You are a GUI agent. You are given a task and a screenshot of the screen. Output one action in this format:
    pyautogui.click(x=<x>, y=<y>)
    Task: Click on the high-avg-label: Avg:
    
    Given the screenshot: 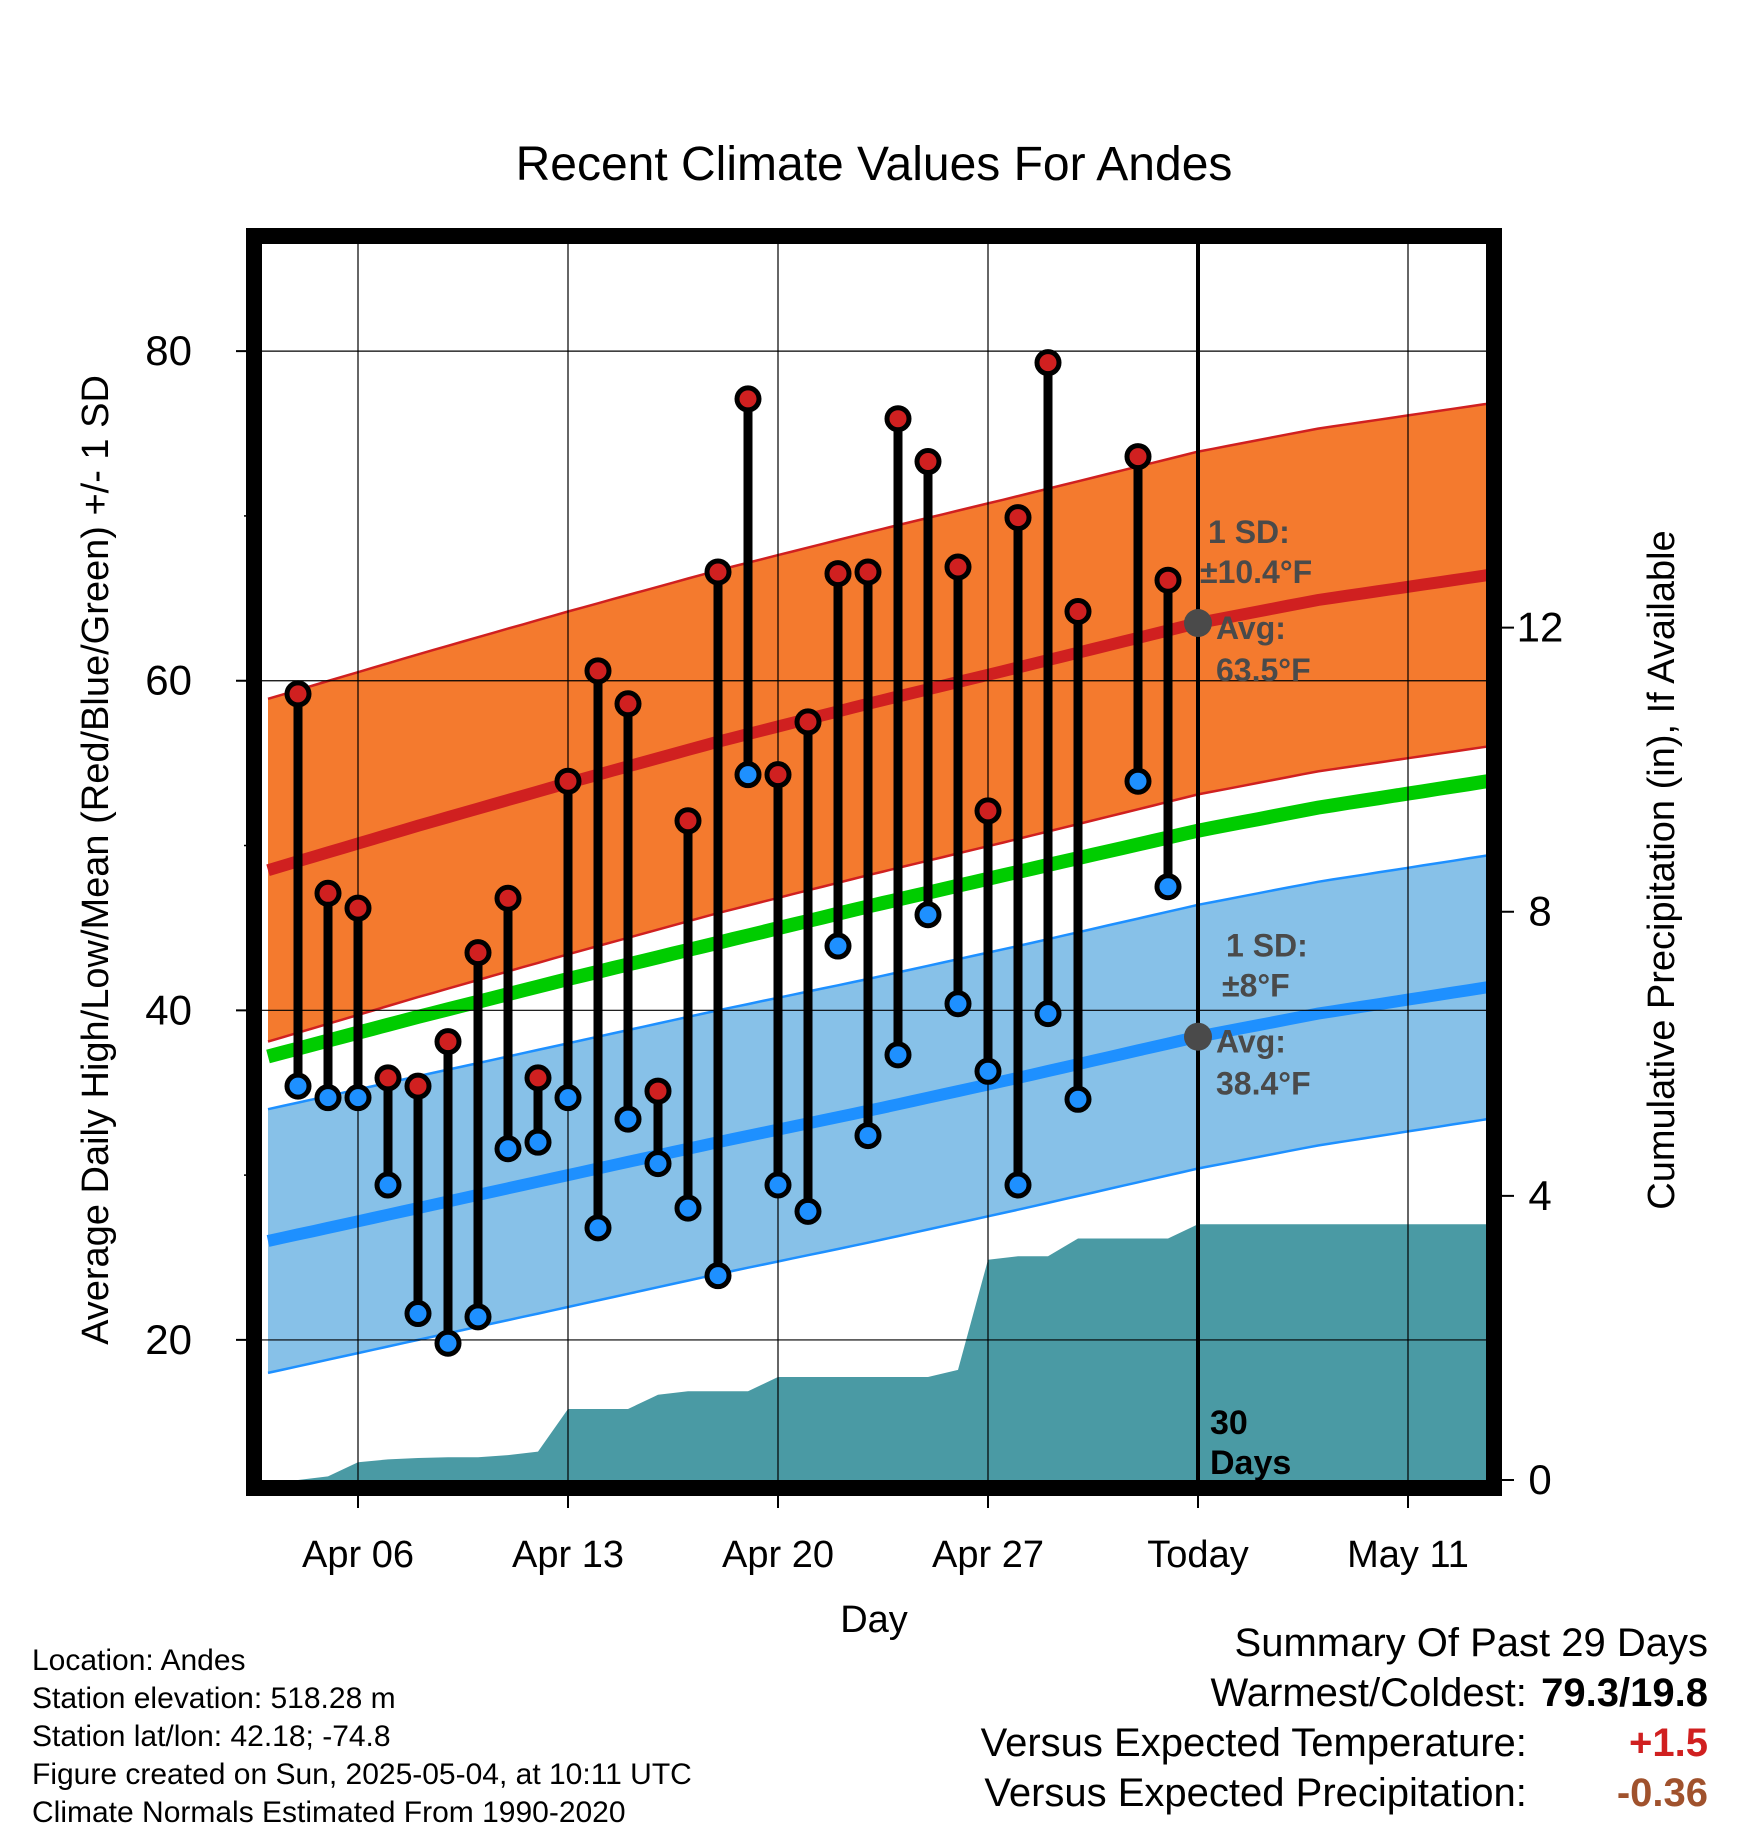 What is the action you would take?
    pyautogui.click(x=1251, y=628)
    